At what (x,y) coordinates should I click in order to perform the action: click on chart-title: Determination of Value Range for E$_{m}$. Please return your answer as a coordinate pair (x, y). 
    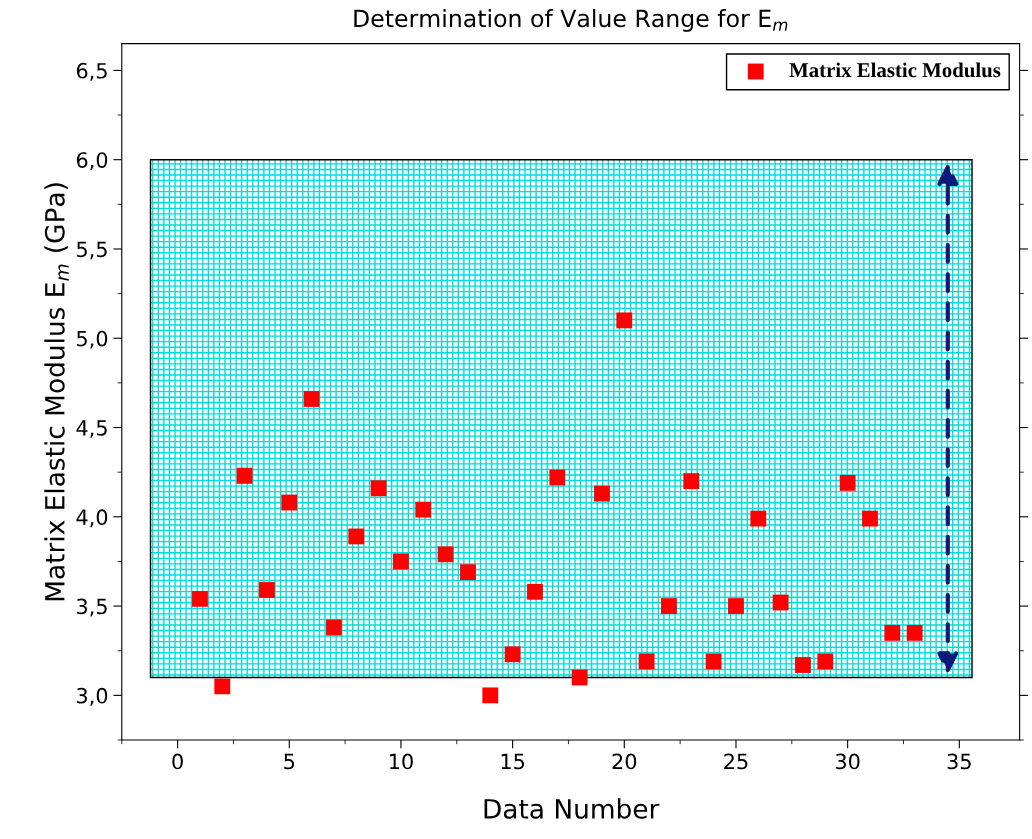
    Looking at the image, I should click on (571, 20).